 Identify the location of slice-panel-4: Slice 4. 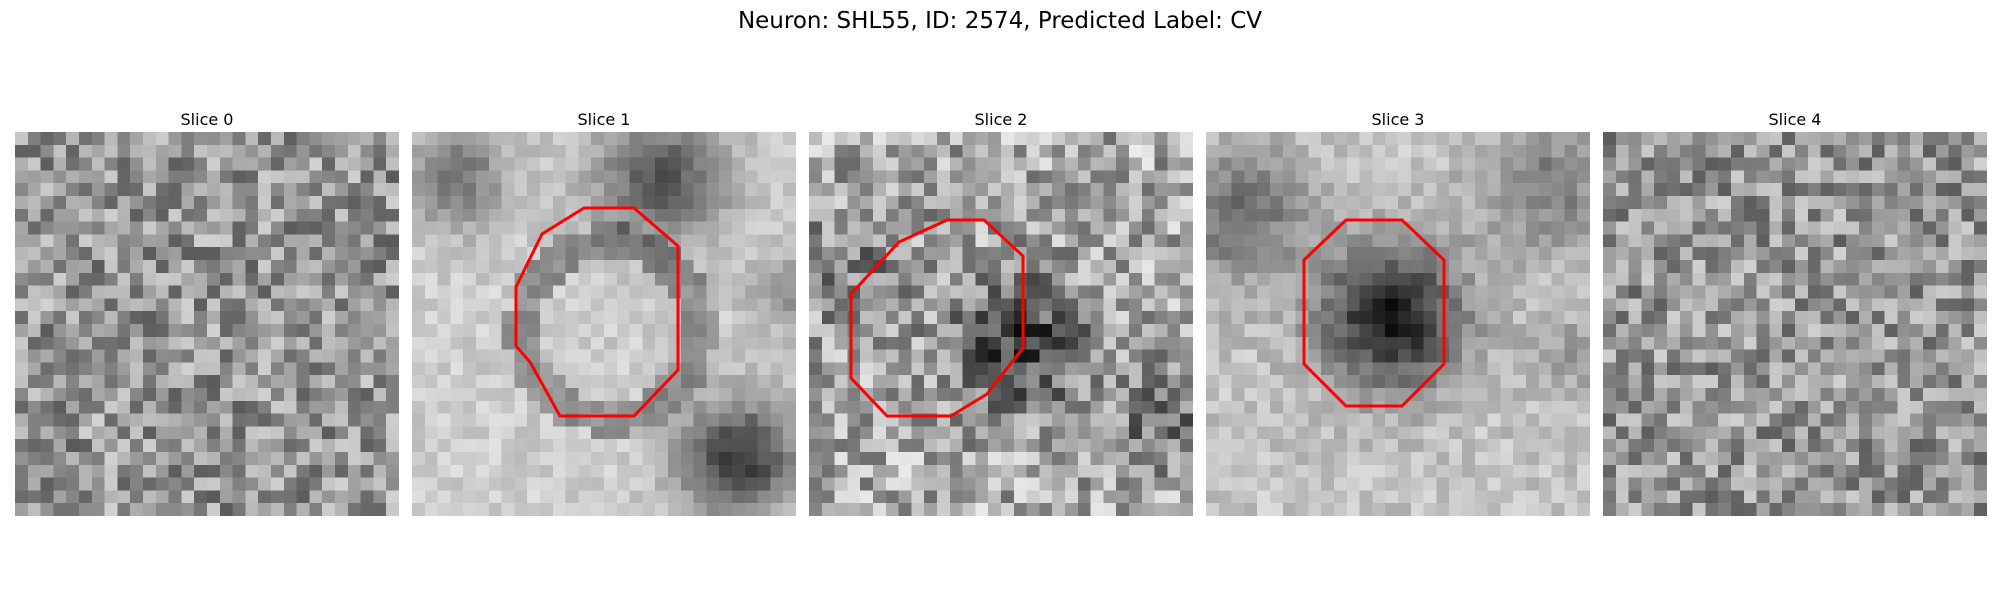
(1795, 313).